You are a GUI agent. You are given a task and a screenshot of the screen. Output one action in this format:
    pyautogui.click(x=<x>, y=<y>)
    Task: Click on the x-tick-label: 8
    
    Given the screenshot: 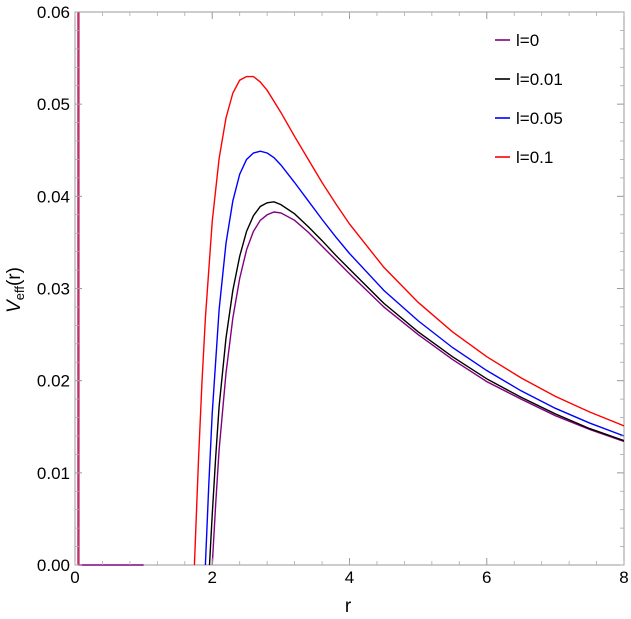 What is the action you would take?
    pyautogui.click(x=623, y=577)
    